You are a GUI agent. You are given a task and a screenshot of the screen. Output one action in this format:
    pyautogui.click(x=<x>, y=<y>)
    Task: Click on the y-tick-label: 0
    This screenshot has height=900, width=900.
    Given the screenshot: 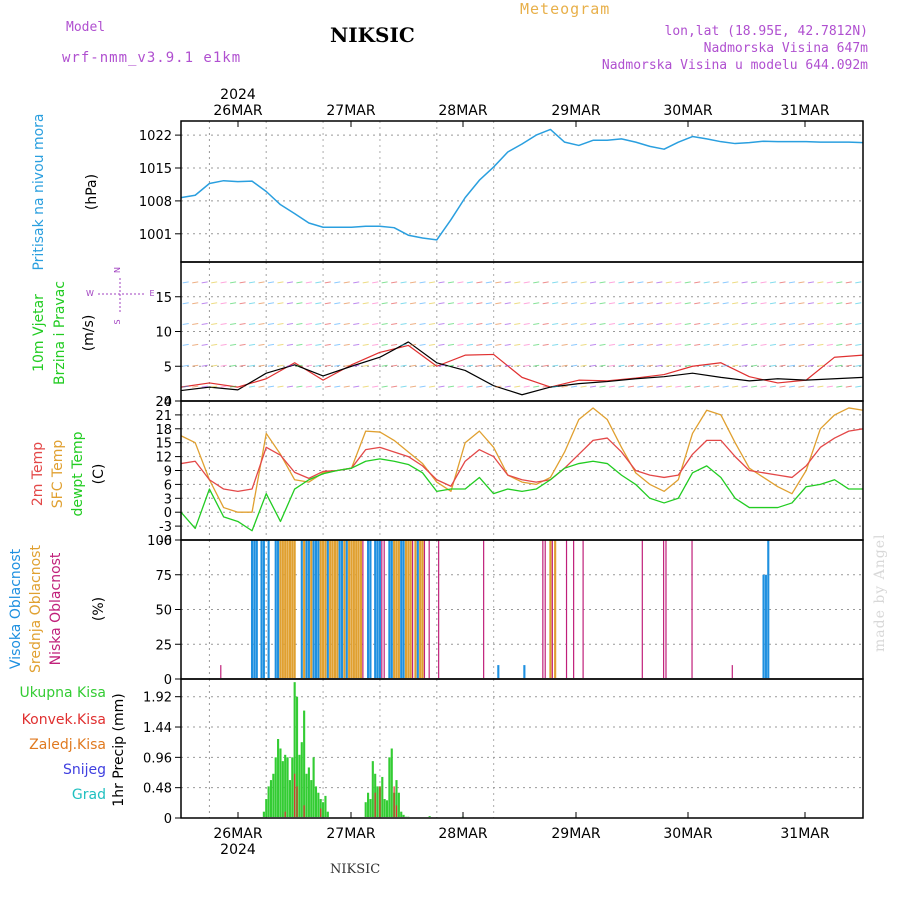 What is the action you would take?
    pyautogui.click(x=168, y=402)
    